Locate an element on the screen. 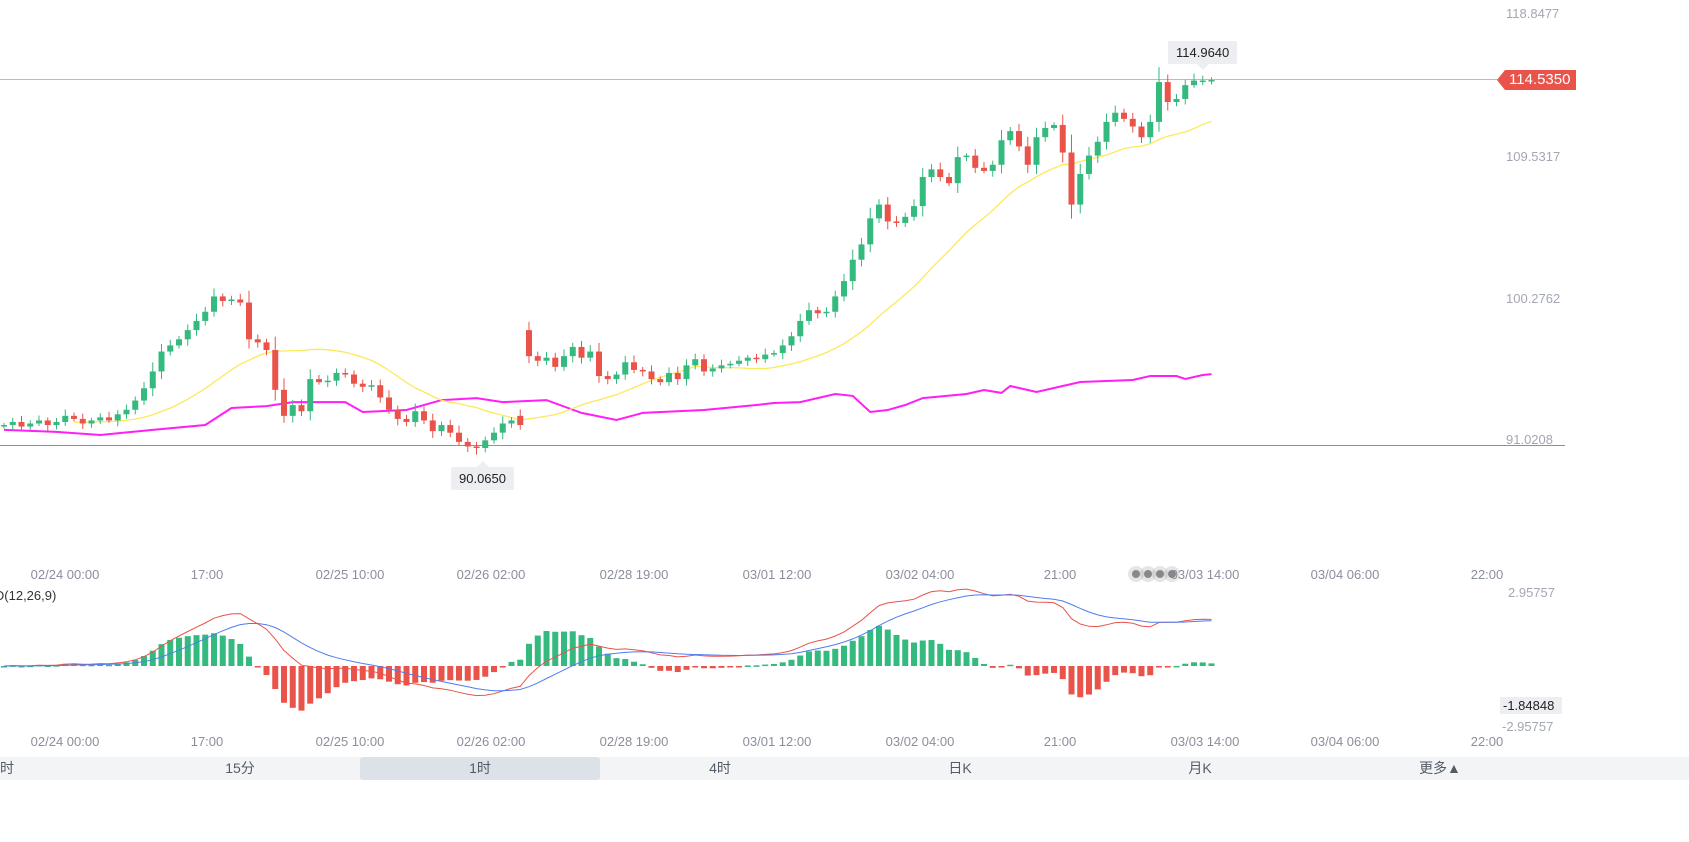 The width and height of the screenshot is (1689, 842). price-axis-label: 91.0208 is located at coordinates (1529, 439).